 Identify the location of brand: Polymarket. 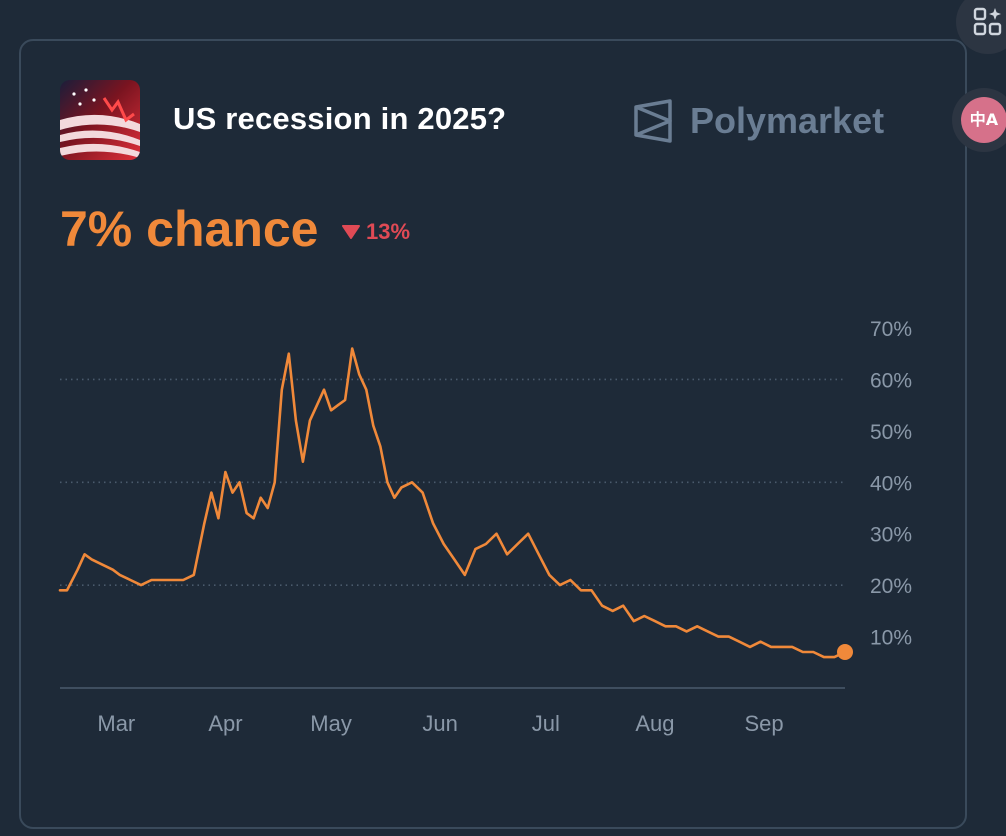
(758, 121).